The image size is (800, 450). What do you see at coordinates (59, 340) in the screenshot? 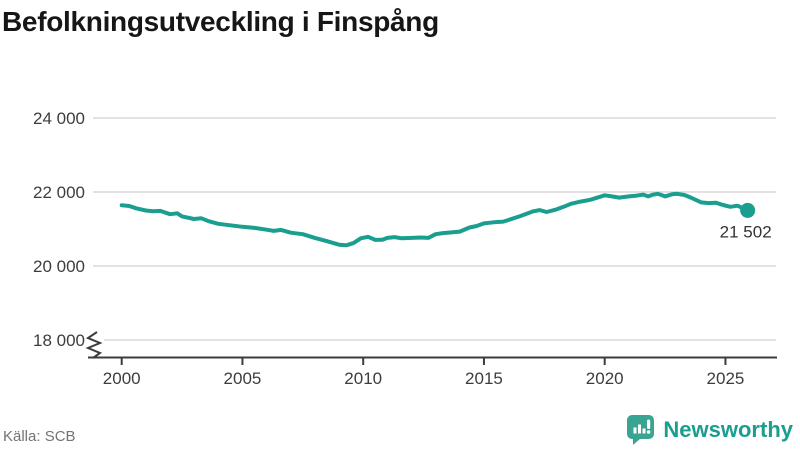
I see `y-tick-label: 18 000` at bounding box center [59, 340].